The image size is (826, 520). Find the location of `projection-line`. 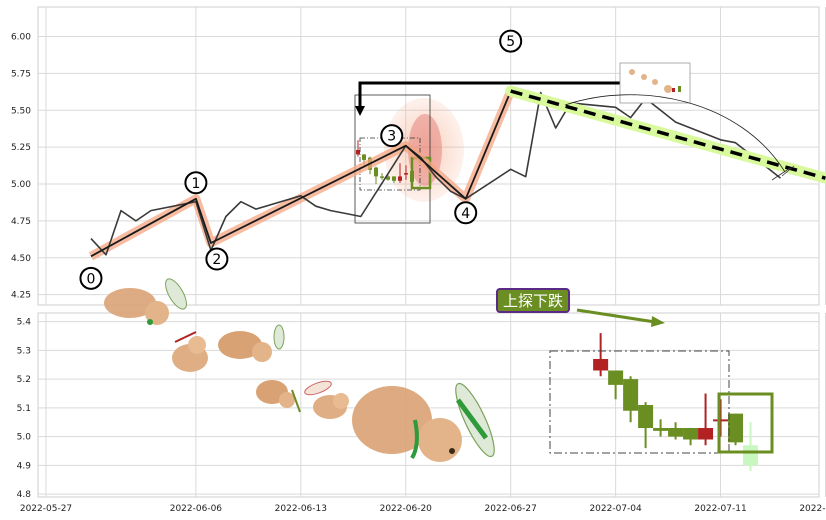

projection-line is located at coordinates (668, 134).